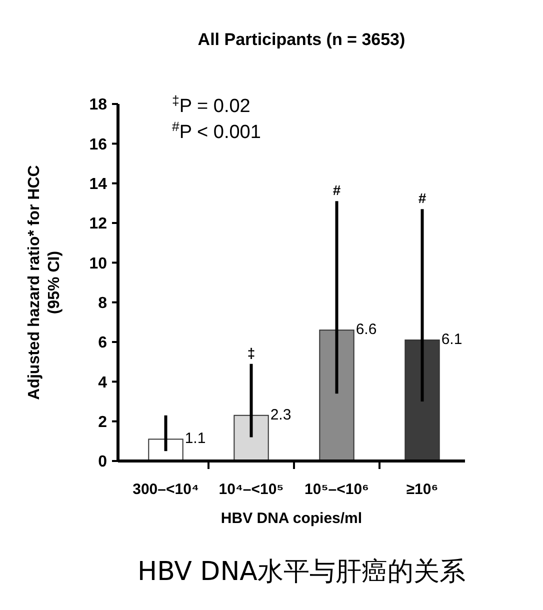  What do you see at coordinates (251, 489) in the screenshot?
I see `x-tick-label: 10⁴–<10⁵` at bounding box center [251, 489].